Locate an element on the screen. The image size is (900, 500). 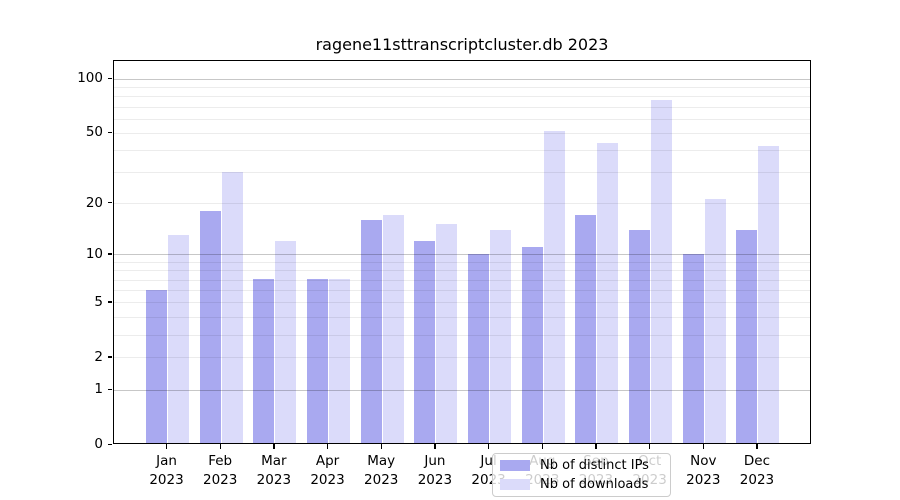
bar-jul-distinct-ips is located at coordinates (479, 348).